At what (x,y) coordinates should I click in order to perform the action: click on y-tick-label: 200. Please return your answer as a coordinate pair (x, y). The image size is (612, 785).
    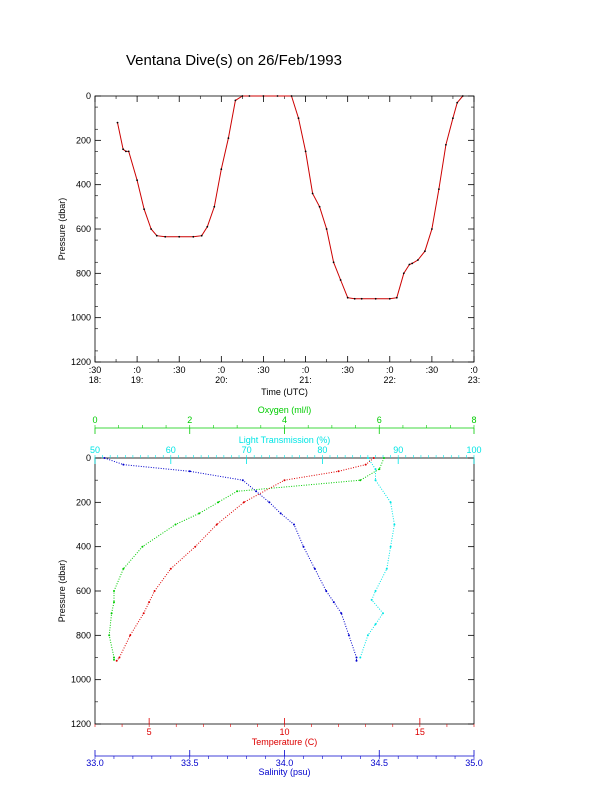
    Looking at the image, I should click on (83, 140).